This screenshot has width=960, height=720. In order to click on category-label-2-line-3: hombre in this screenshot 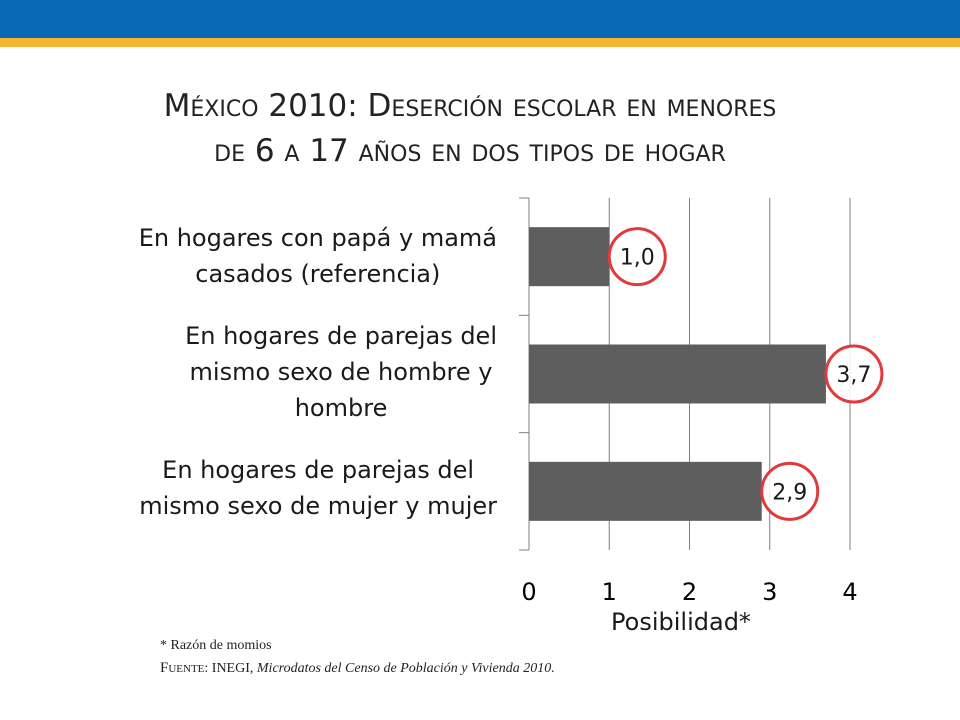, I will do `click(341, 408)`.